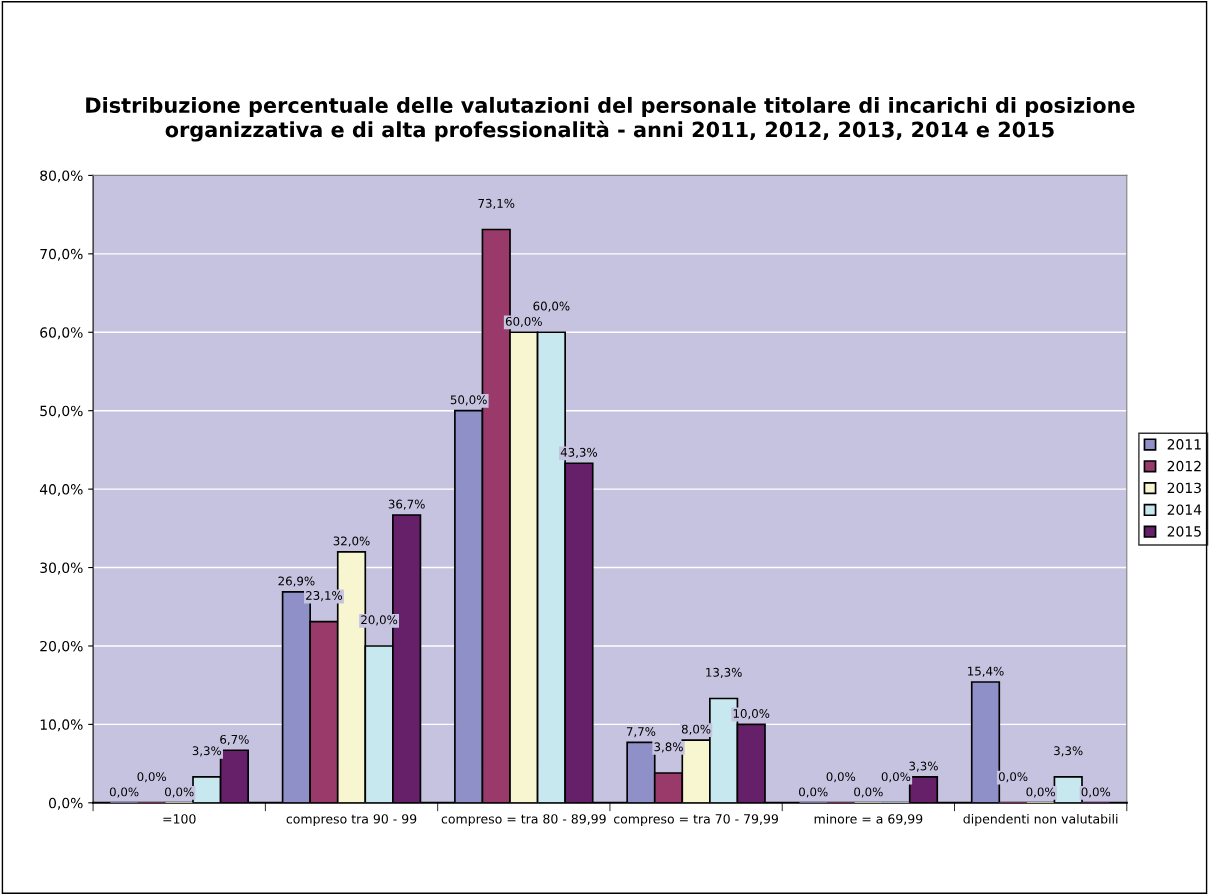 This screenshot has height=895, width=1209. What do you see at coordinates (379, 620) in the screenshot?
I see `data-label: 20,0%` at bounding box center [379, 620].